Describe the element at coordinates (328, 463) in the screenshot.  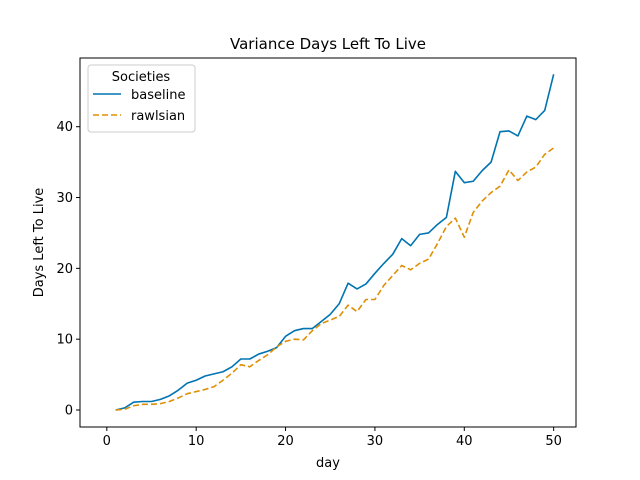
I see `x-axis-label: day` at that location.